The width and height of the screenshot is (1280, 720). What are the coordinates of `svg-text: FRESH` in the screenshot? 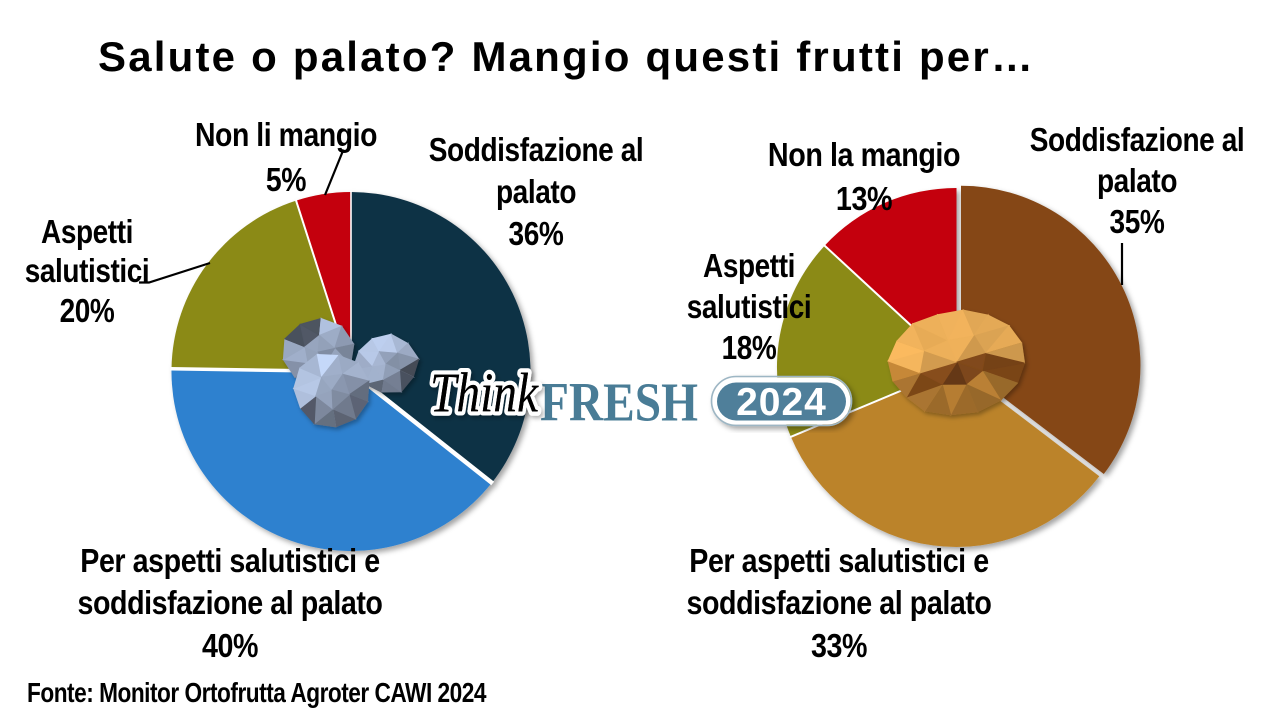 It's located at (619, 402).